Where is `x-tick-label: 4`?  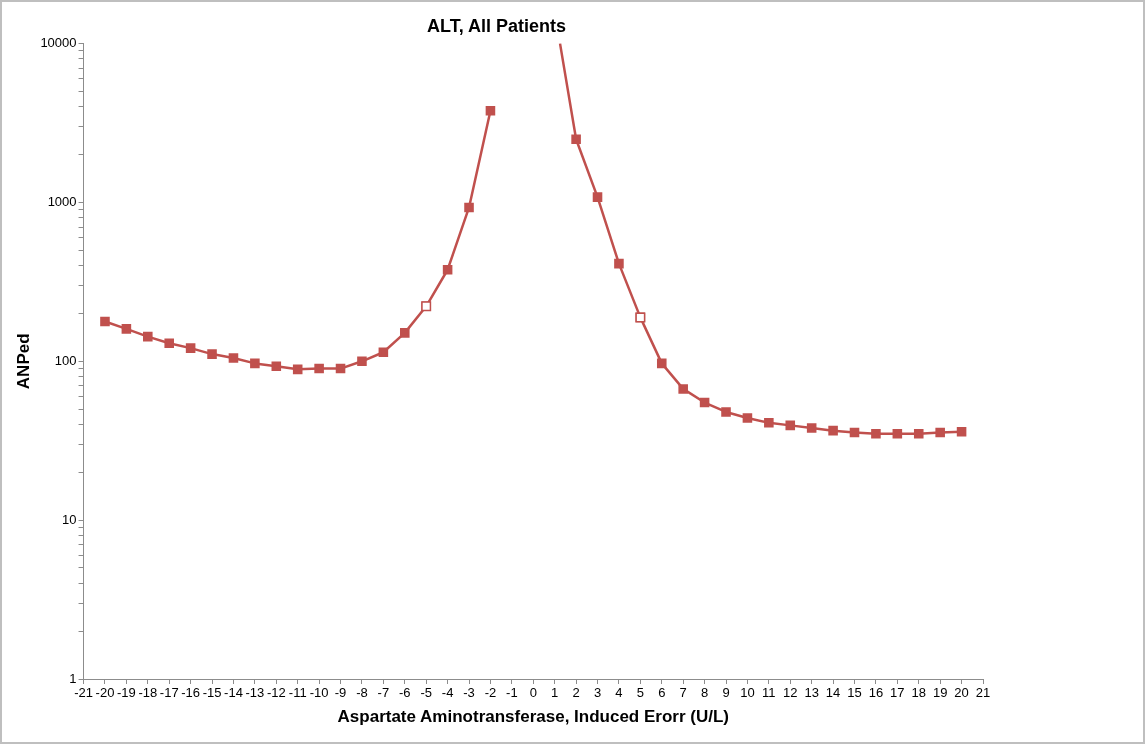 x-tick-label: 4 is located at coordinates (619, 693).